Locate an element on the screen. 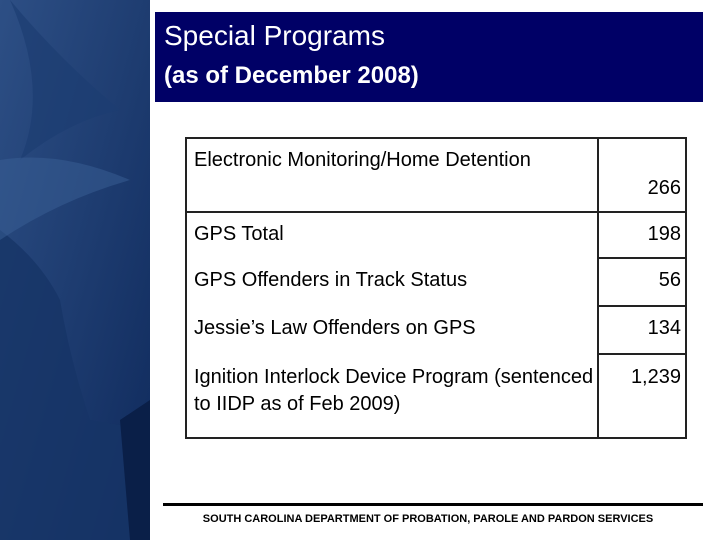  row-value: 1,239 is located at coordinates (655, 377).